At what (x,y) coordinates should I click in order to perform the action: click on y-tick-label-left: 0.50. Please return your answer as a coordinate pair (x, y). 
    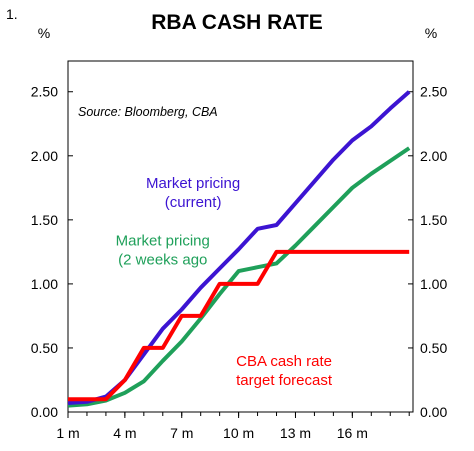
    Looking at the image, I should click on (44, 348).